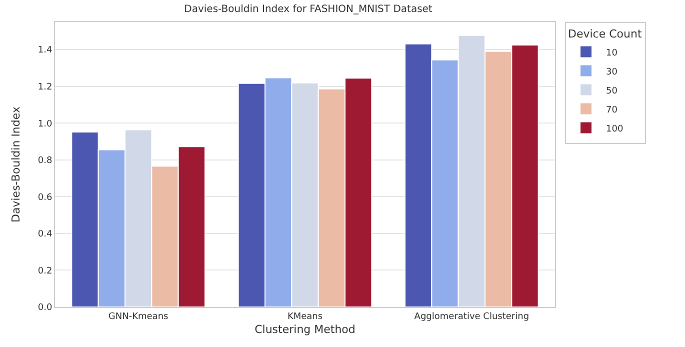 This screenshot has width=685, height=347. What do you see at coordinates (45, 197) in the screenshot?
I see `y-tick-label: 0.6` at bounding box center [45, 197].